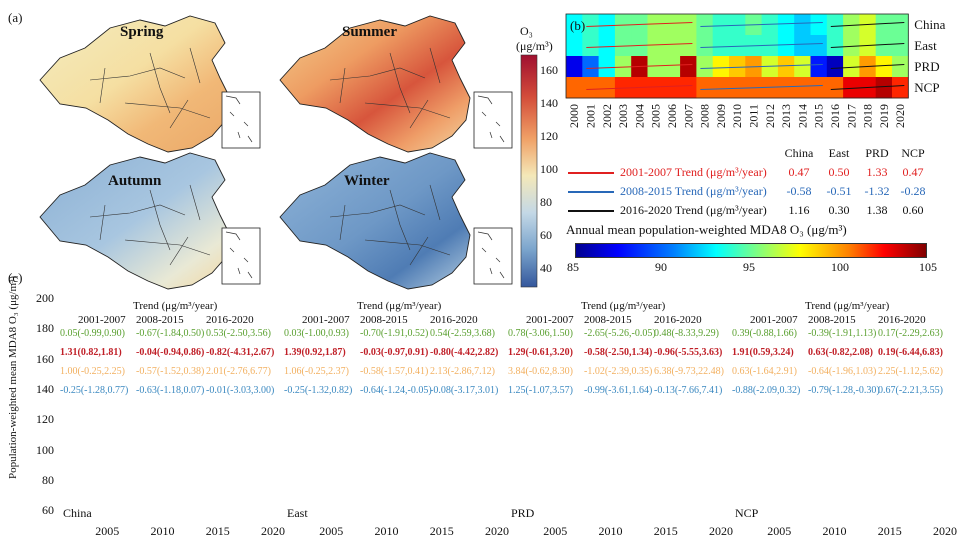 The width and height of the screenshot is (970, 545). What do you see at coordinates (930, 24) in the screenshot?
I see `heatmap-region-label: China` at bounding box center [930, 24].